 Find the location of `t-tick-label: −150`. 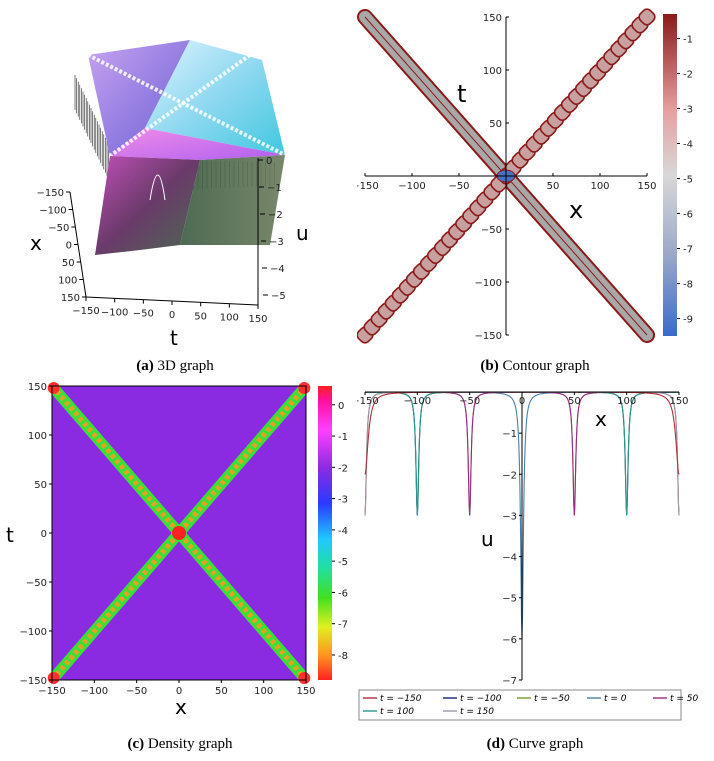

t-tick-label: −150 is located at coordinates (50, 193).